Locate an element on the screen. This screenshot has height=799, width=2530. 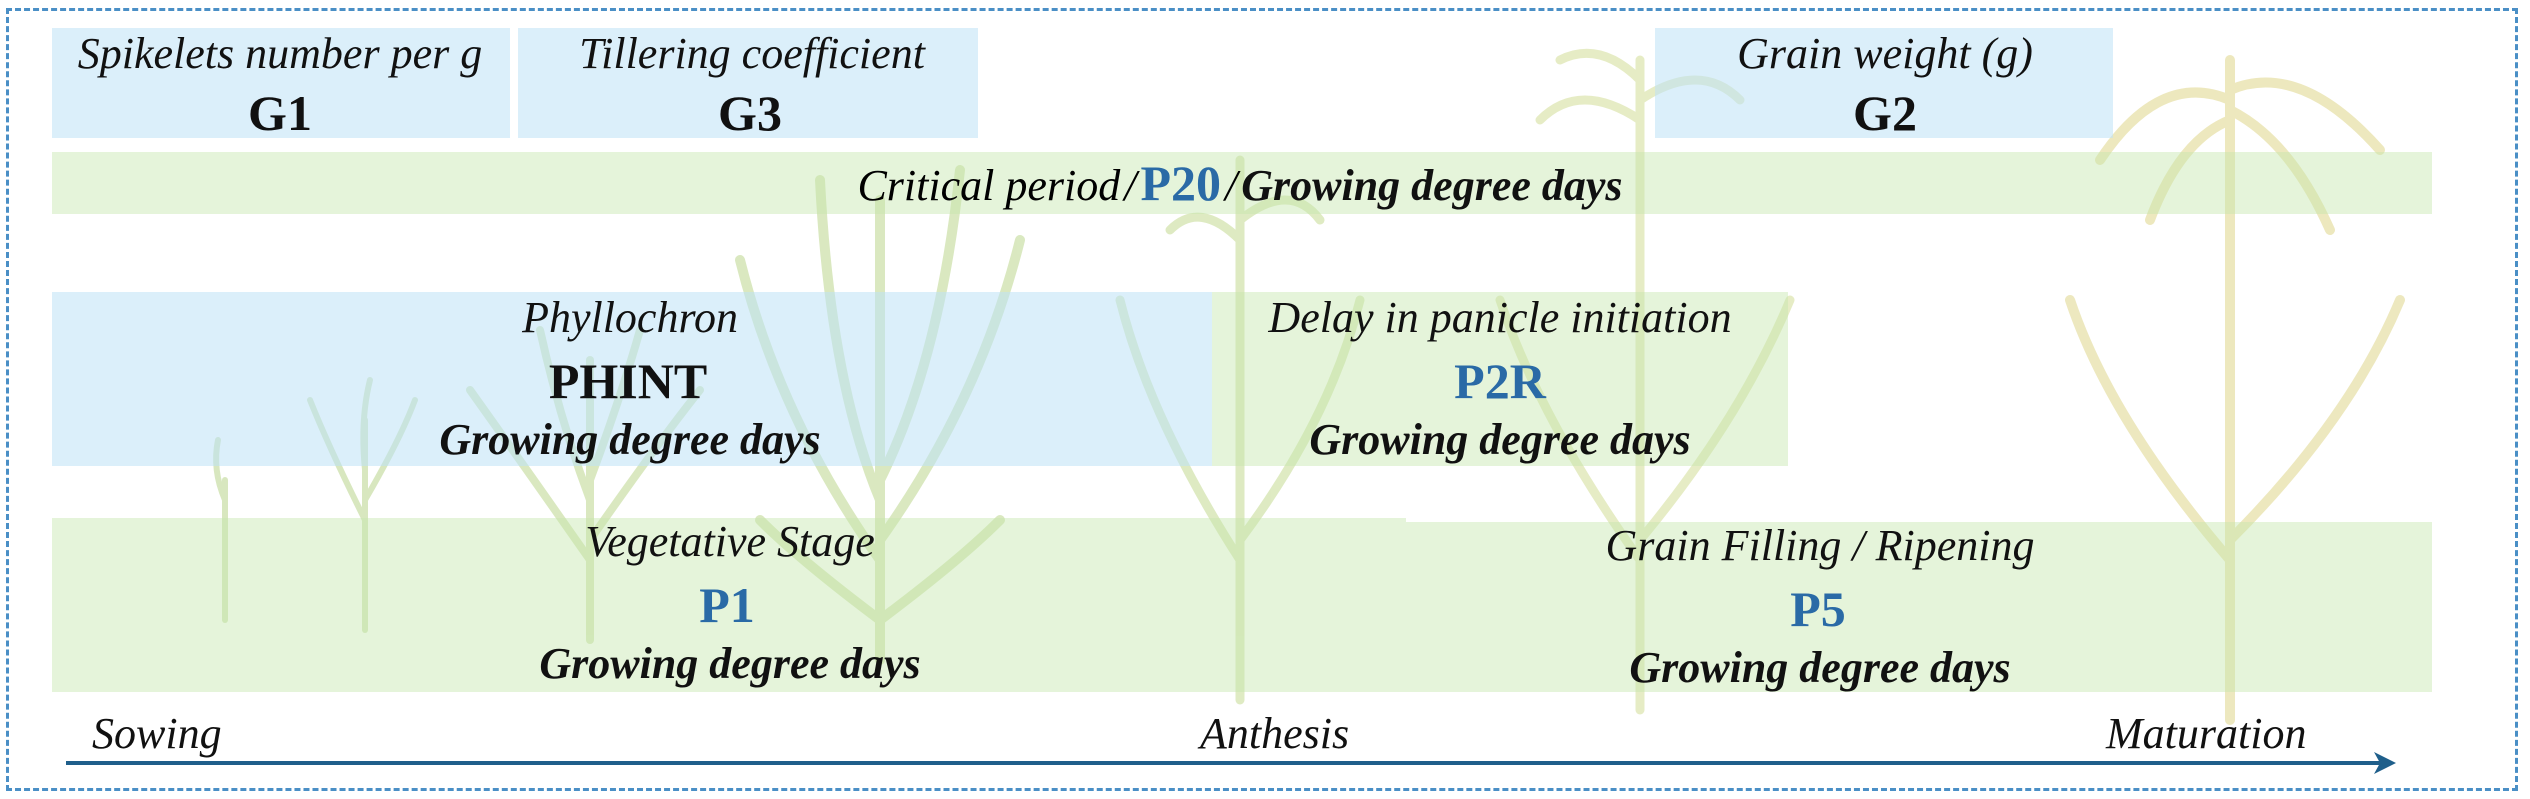
critical-period-desc: Critical period is located at coordinates (989, 185).